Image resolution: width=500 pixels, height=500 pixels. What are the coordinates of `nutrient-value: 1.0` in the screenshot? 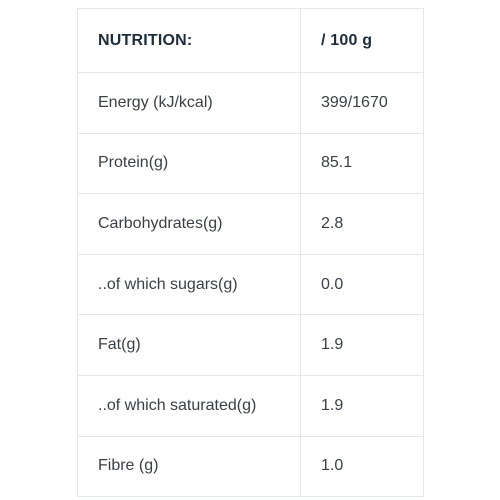 It's located at (362, 466).